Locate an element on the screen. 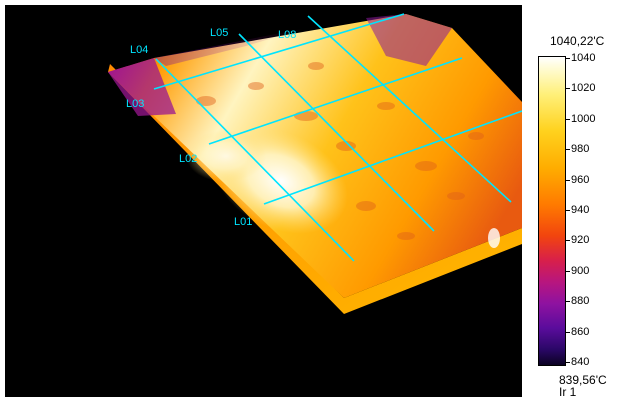 This screenshot has width=621, height=401. scale-tick-label: 920 is located at coordinates (580, 240).